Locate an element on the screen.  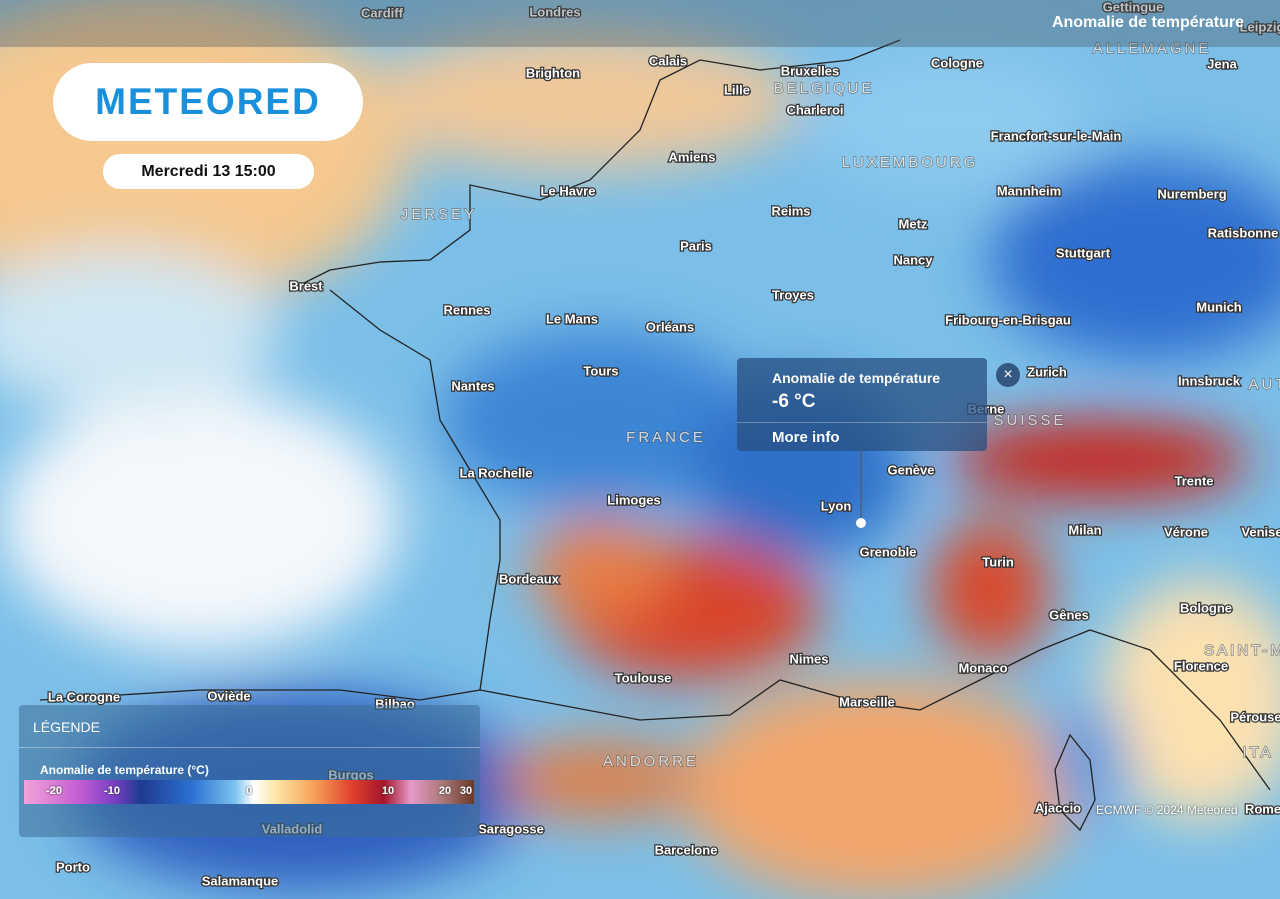
city-label: Amiens is located at coordinates (692, 156).